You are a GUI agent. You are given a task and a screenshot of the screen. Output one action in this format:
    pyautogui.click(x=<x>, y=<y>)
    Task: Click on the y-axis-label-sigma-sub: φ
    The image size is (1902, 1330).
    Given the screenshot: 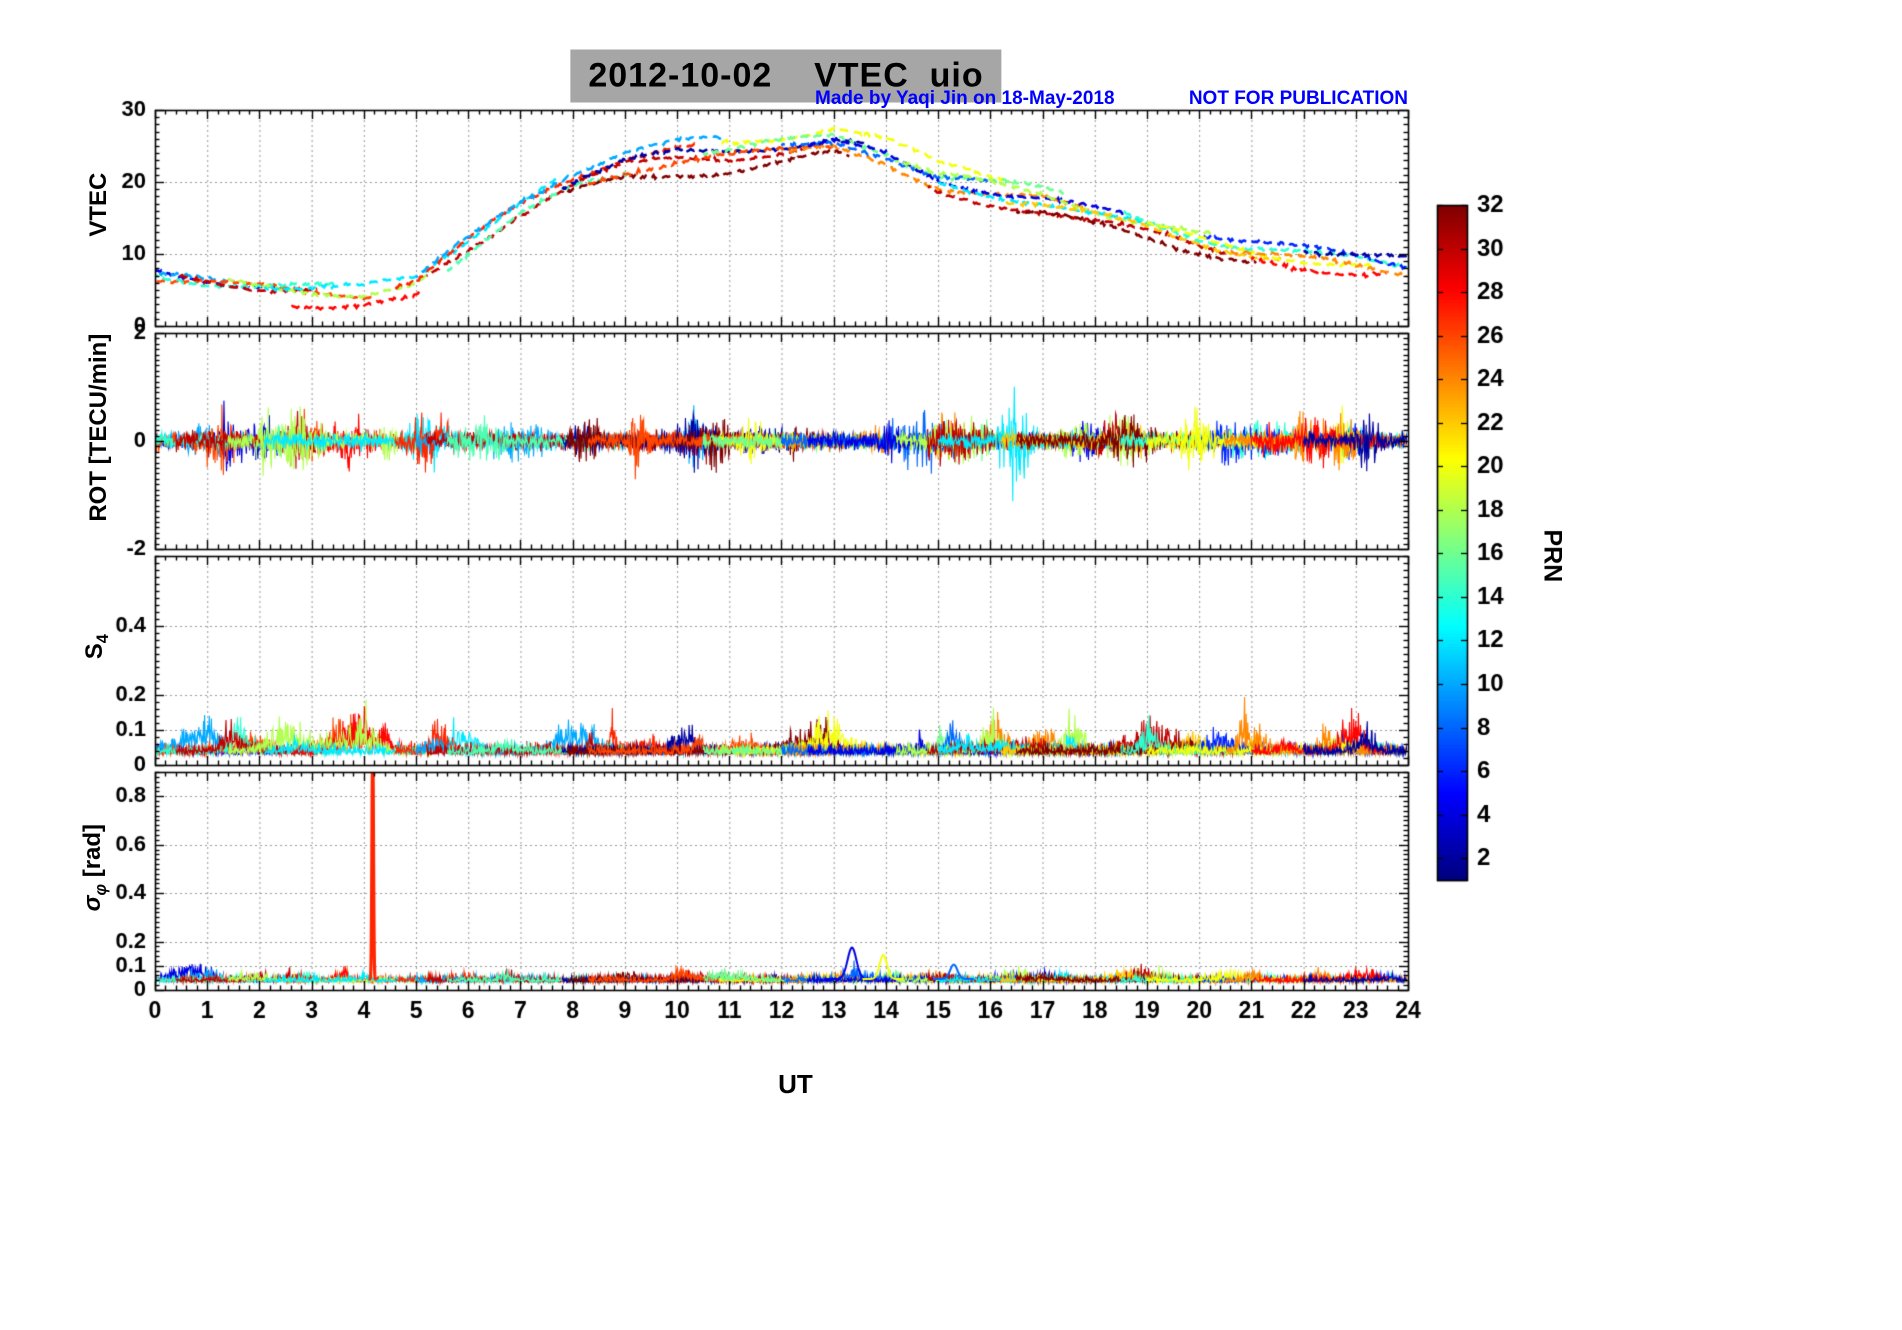 What is the action you would take?
    pyautogui.click(x=100, y=889)
    